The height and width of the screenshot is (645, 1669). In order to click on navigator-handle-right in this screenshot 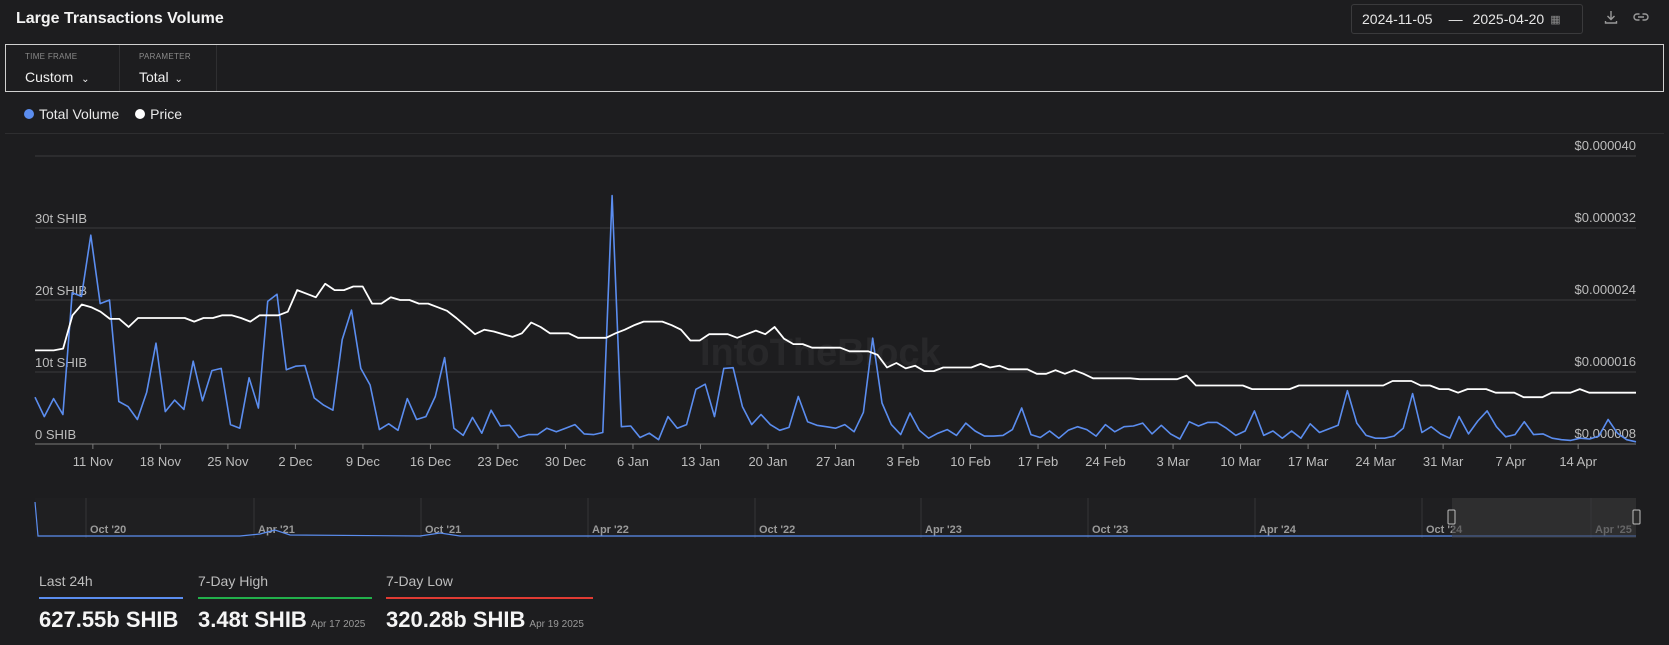, I will do `click(1636, 517)`.